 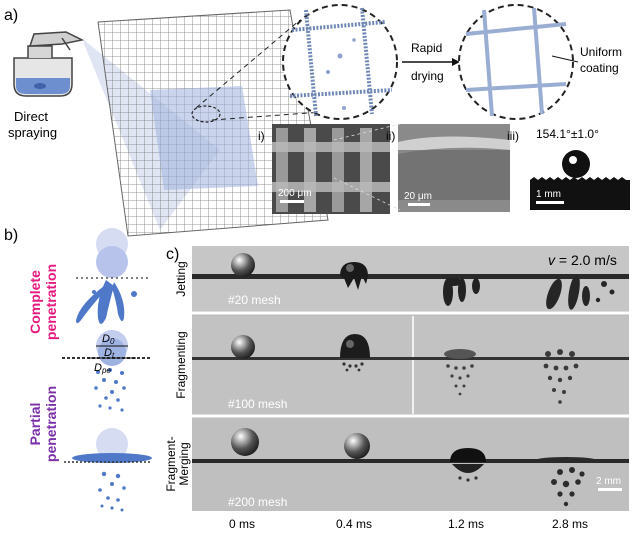 I want to click on spray-bottle-icon, so click(x=48, y=64).